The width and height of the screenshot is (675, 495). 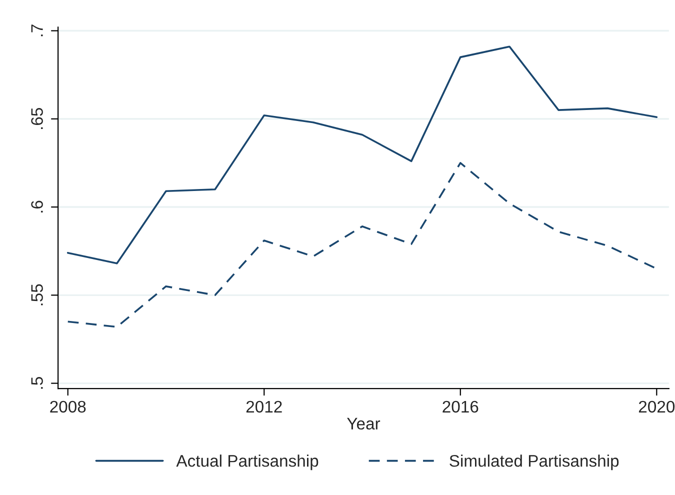 I want to click on x-axis-title: Year, so click(x=363, y=424).